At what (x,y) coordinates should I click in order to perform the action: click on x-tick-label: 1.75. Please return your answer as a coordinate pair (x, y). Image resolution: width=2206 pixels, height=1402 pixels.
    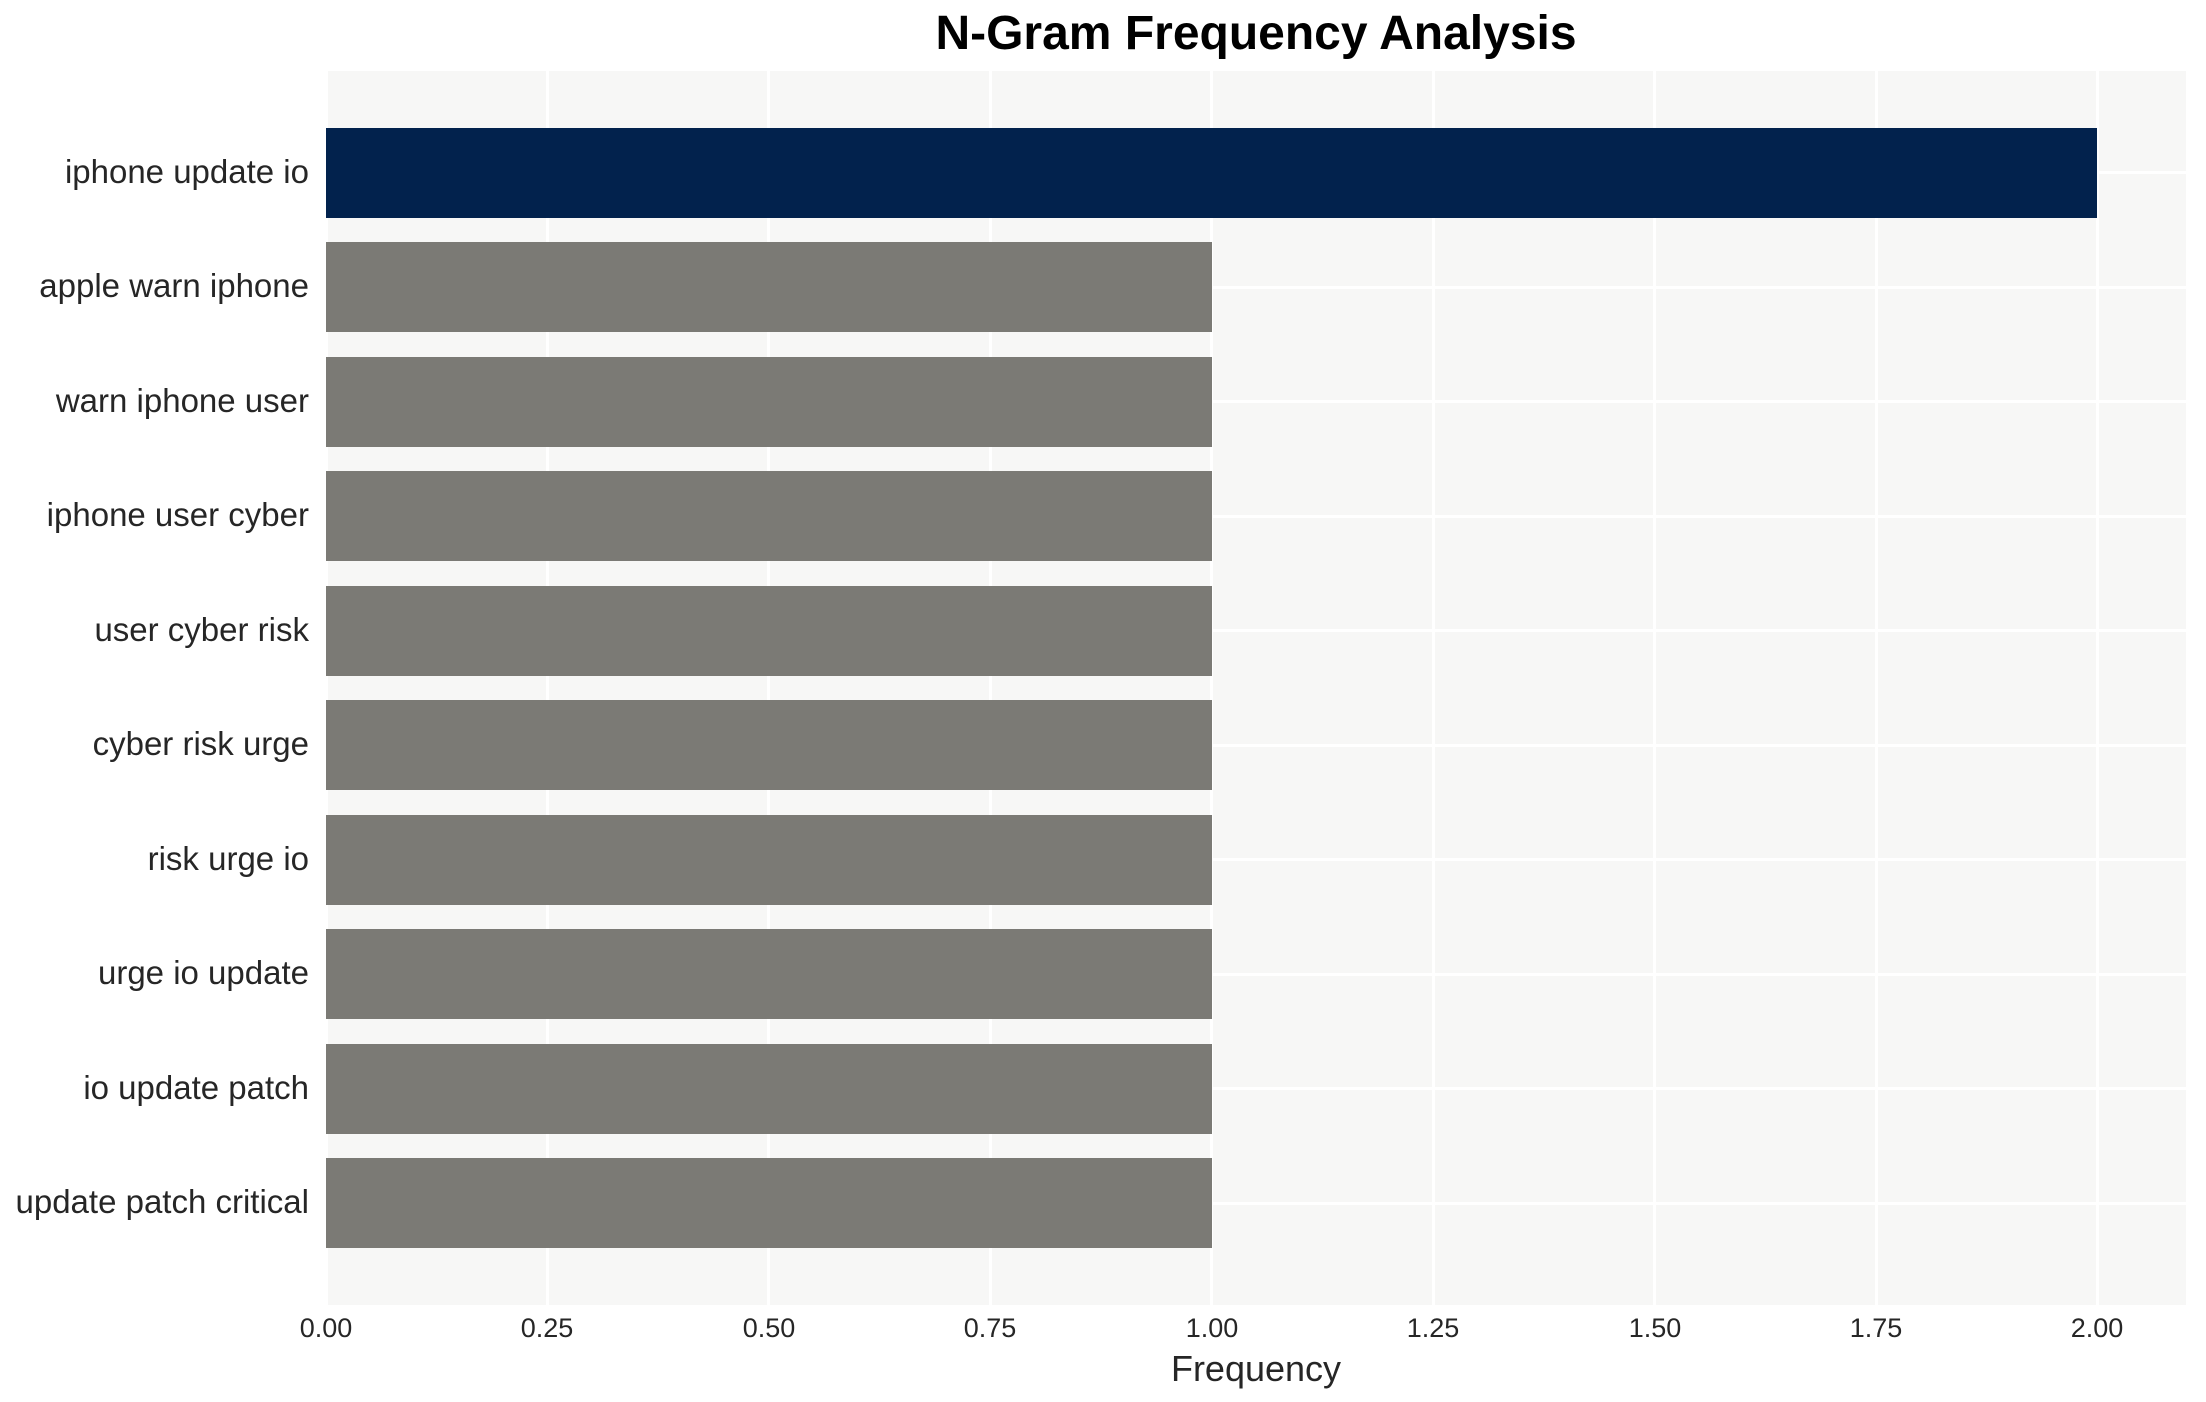
    Looking at the image, I should click on (1876, 1328).